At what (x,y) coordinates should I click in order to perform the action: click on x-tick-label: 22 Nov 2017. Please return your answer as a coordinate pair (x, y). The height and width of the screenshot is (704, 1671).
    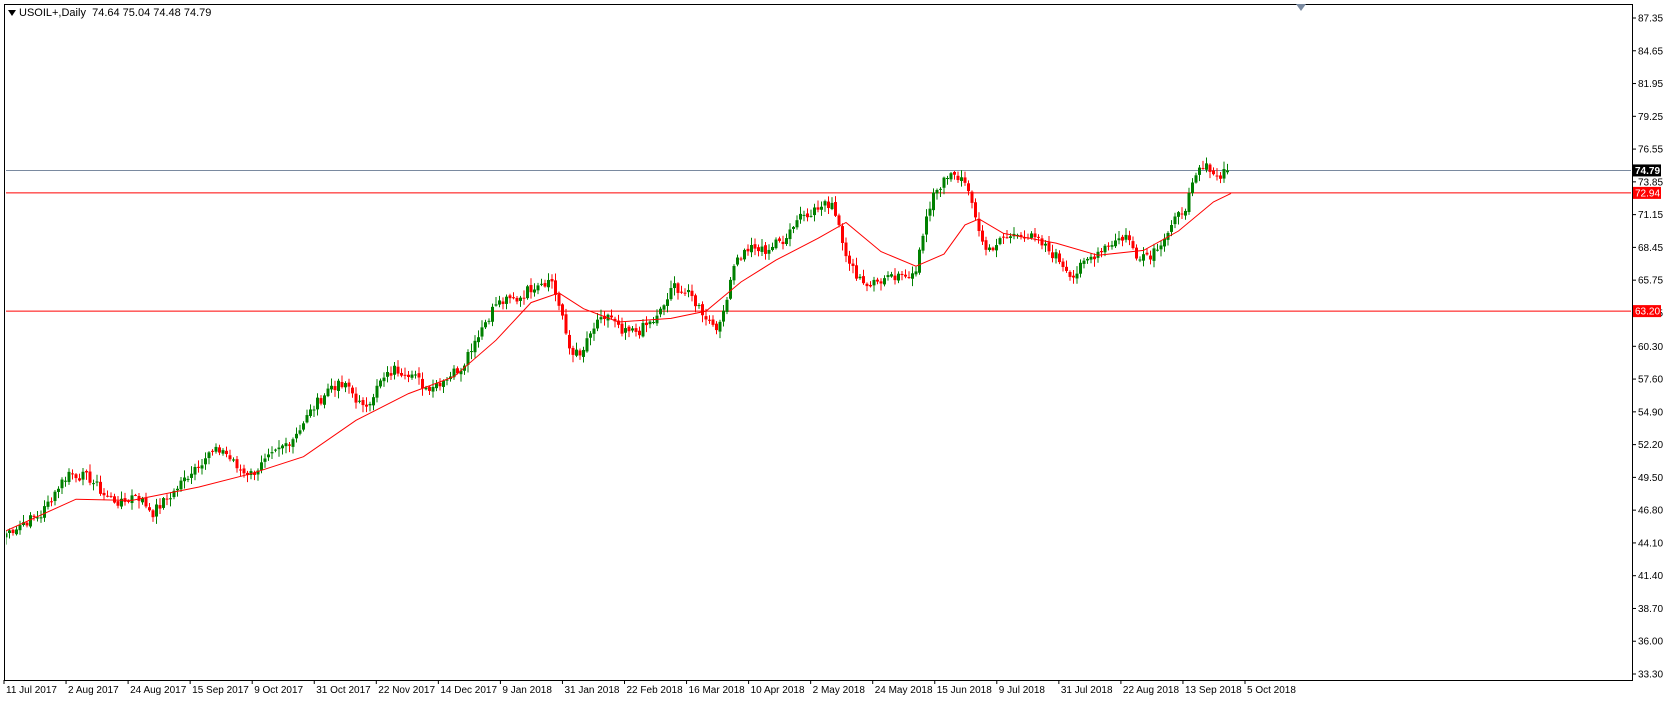
    Looking at the image, I should click on (406, 690).